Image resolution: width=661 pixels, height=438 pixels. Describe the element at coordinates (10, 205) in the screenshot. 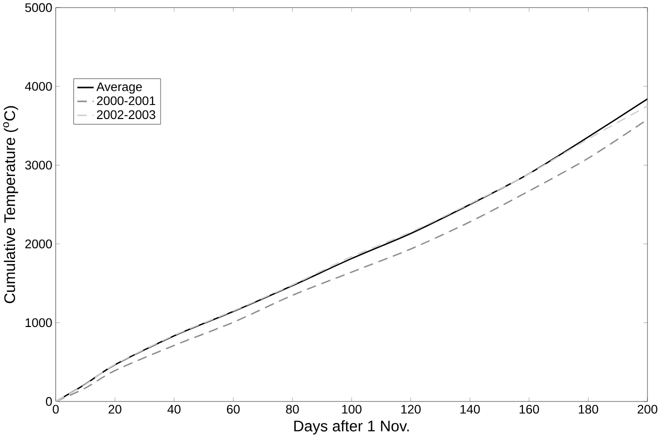

I see `y-axis-title: Cumulative Temperature ($^{o}$C)` at that location.